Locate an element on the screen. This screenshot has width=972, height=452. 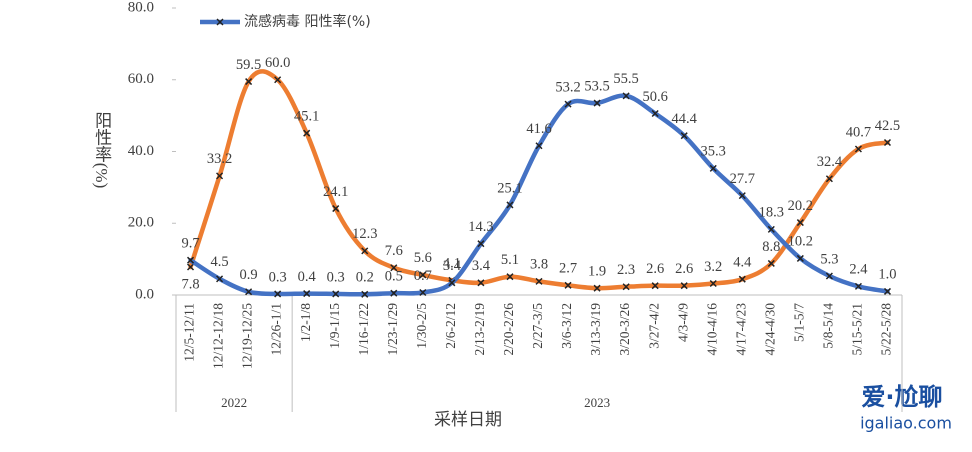
x-tick-label: 3/13-3/19 is located at coordinates (595, 329).